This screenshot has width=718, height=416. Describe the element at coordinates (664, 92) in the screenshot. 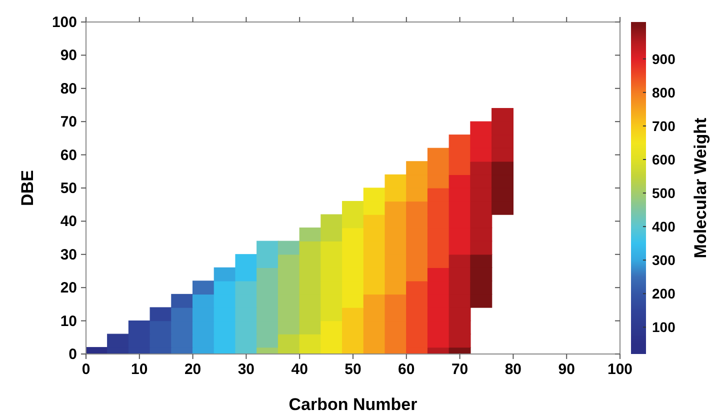

I see `color-bar-label: 800` at that location.